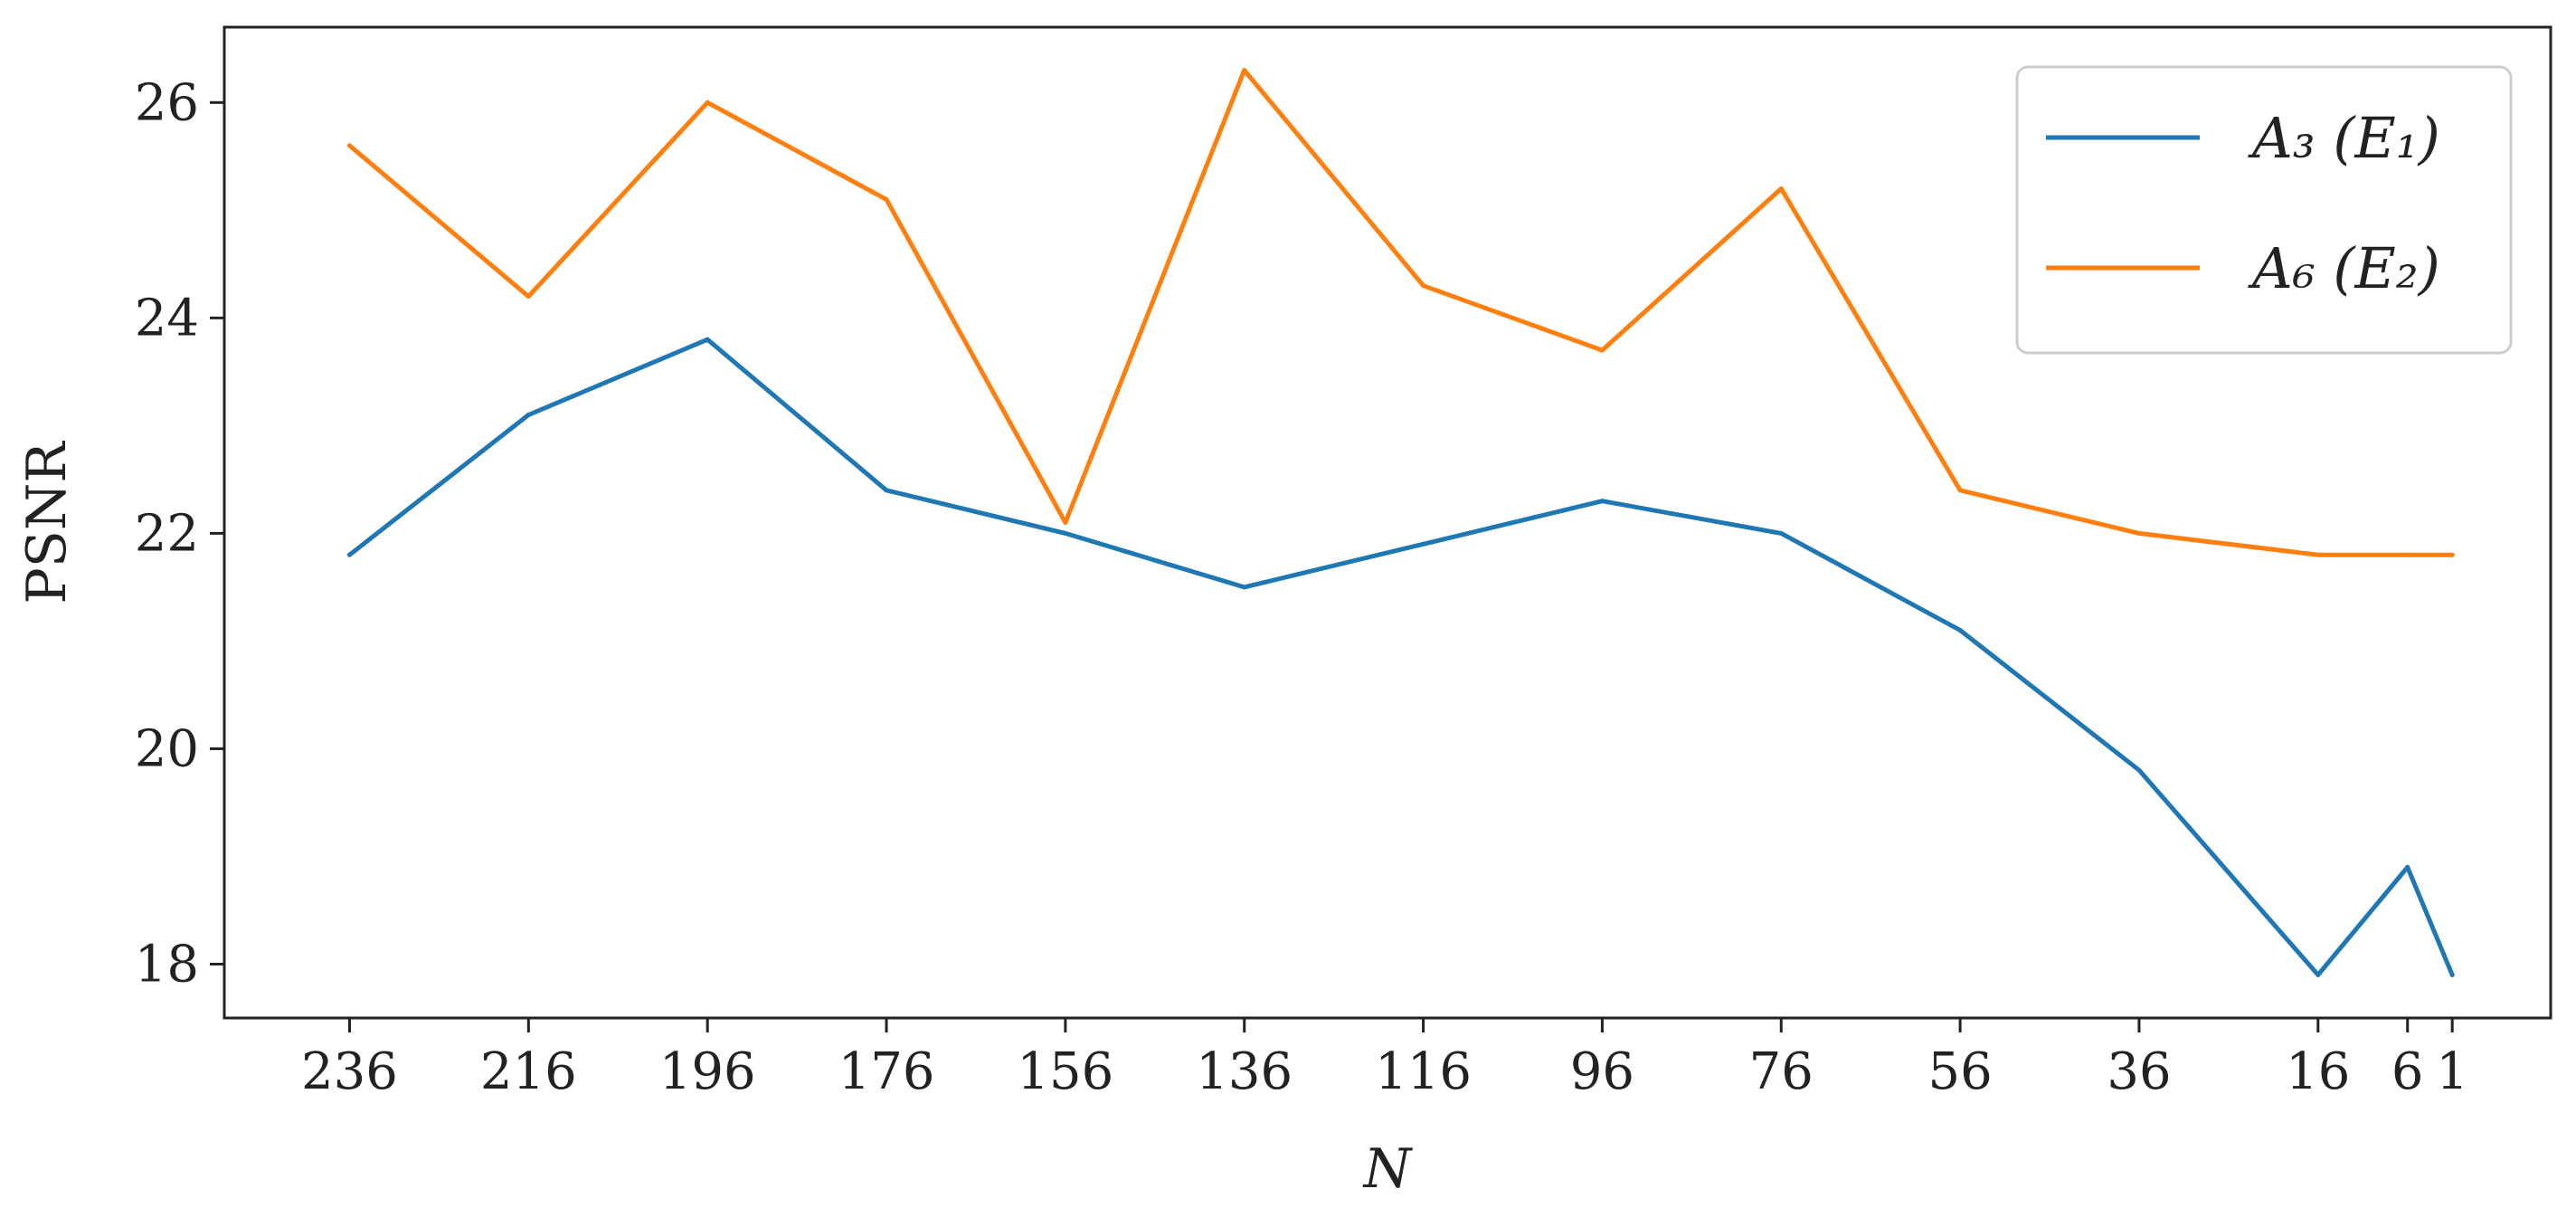 The height and width of the screenshot is (1208, 2576). I want to click on y-tick-label: 26, so click(167, 102).